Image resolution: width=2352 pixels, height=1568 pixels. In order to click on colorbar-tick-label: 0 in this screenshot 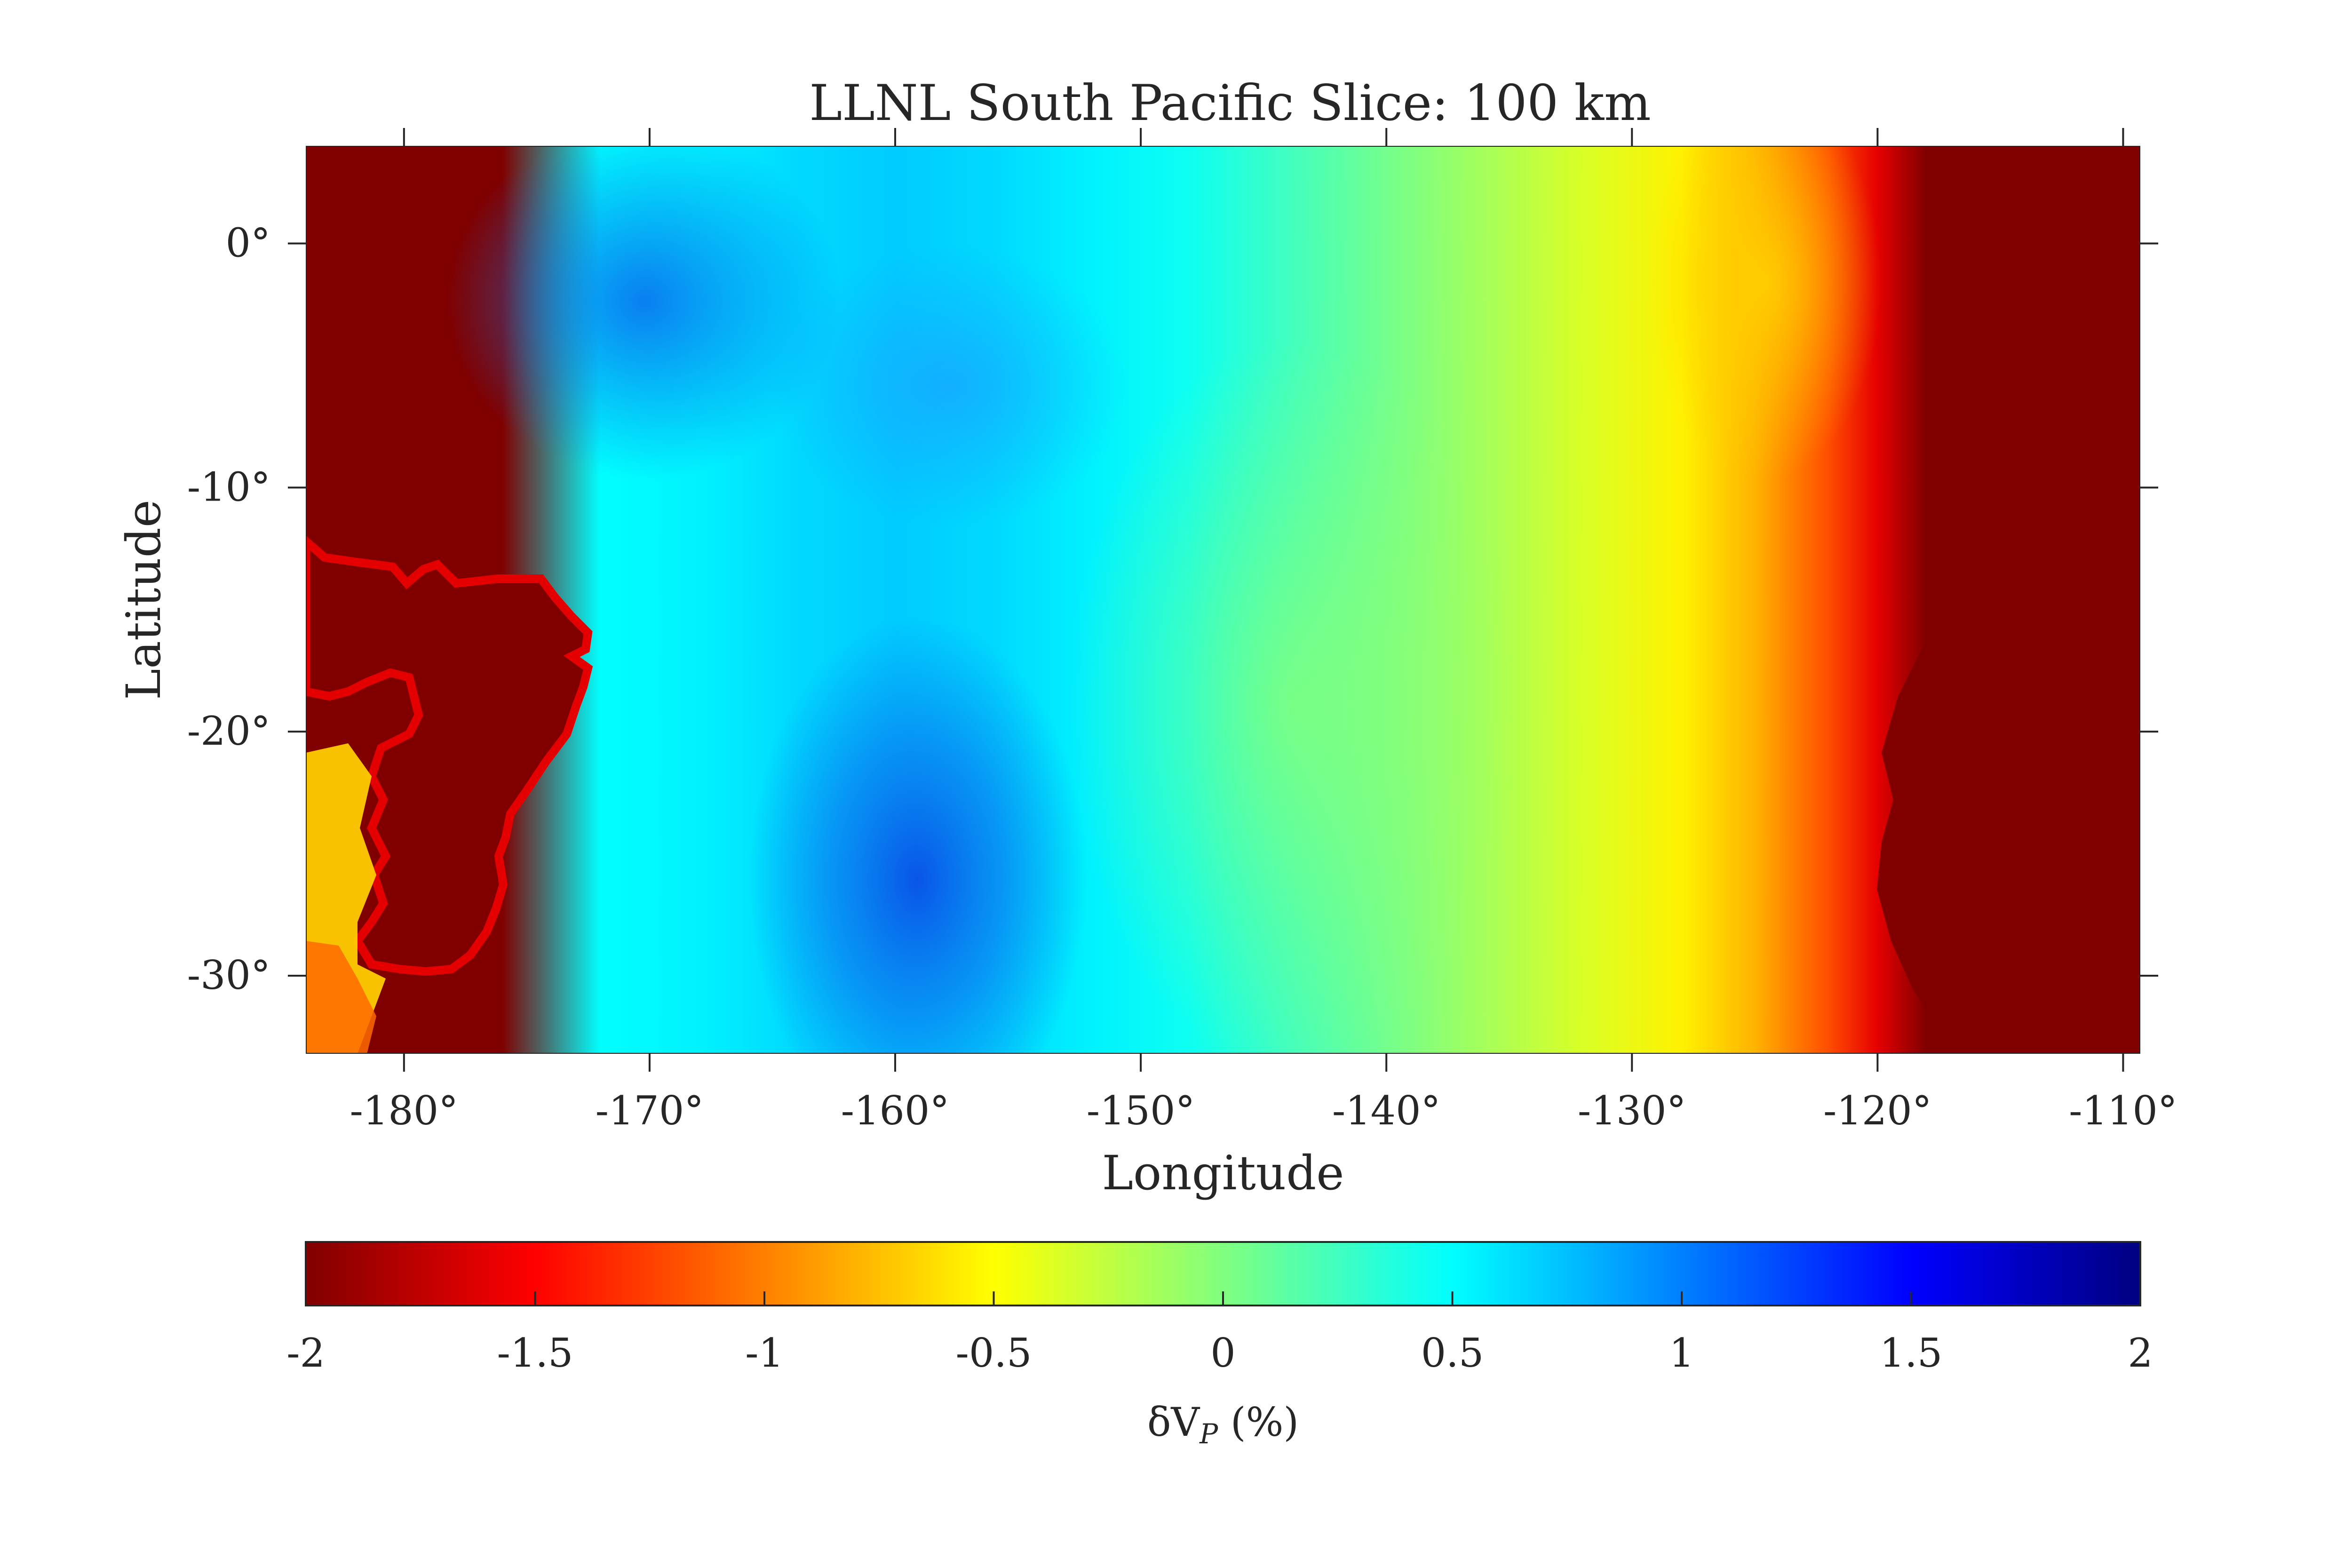, I will do `click(1222, 1353)`.